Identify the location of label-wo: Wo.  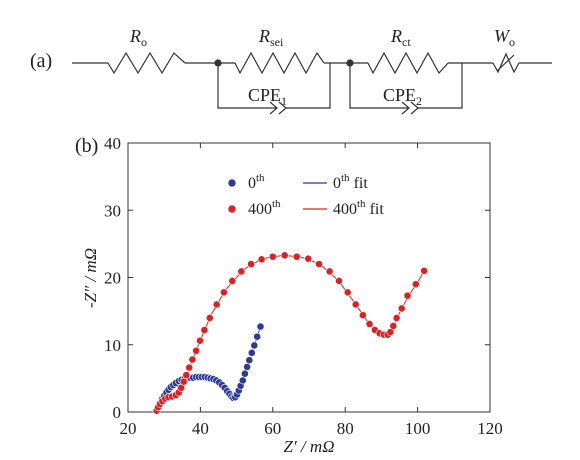
(504, 37).